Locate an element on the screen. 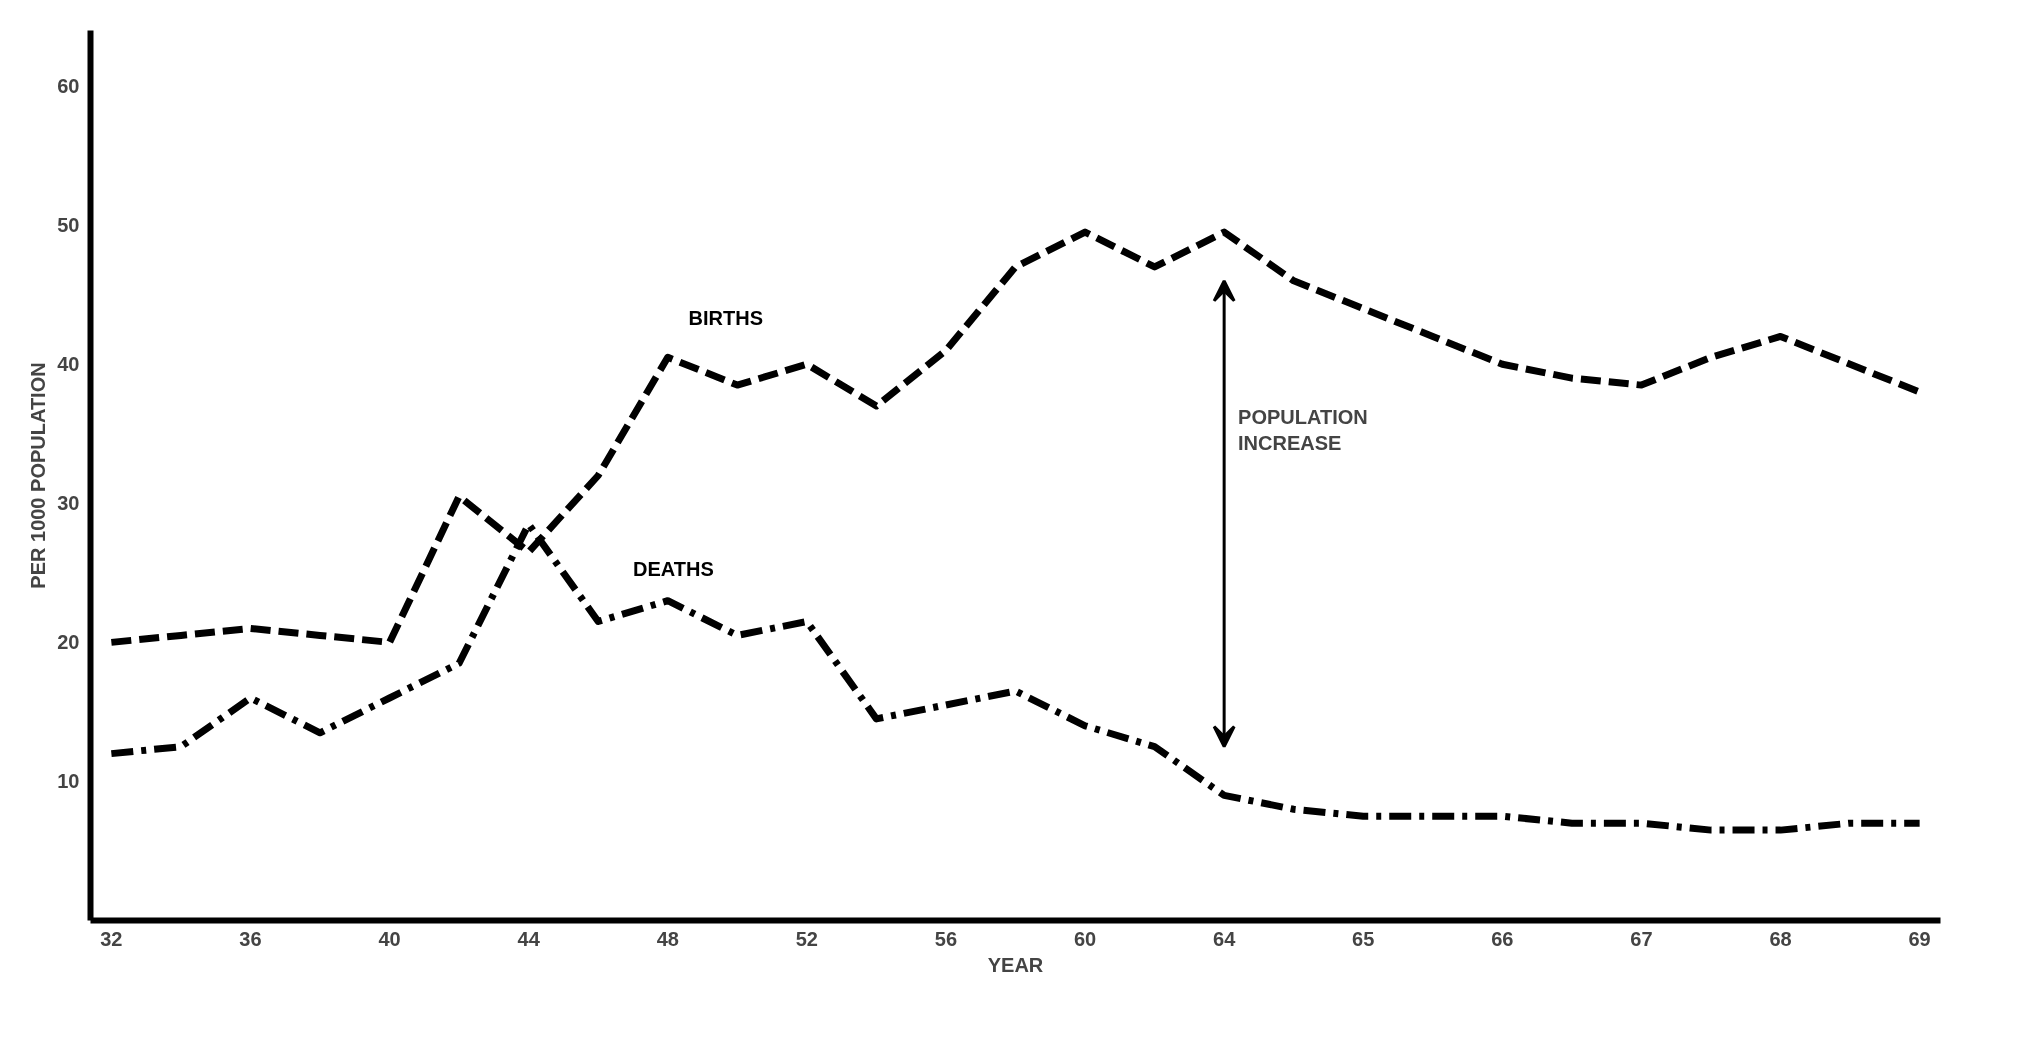  x-tick-label: 60 is located at coordinates (1085, 938).